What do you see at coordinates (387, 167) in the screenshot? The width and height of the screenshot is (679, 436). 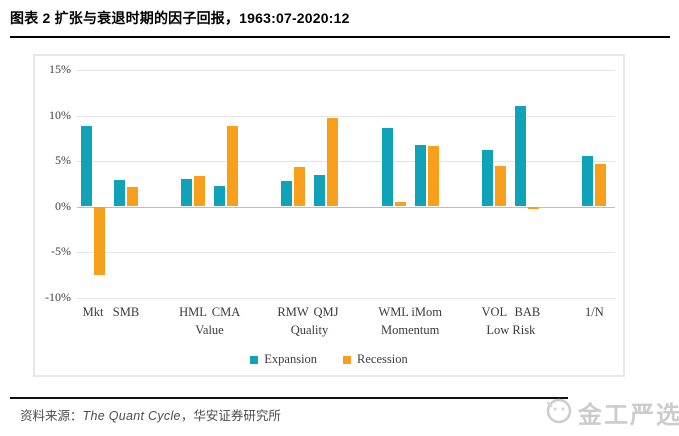 I see `expansion-bar-WML` at bounding box center [387, 167].